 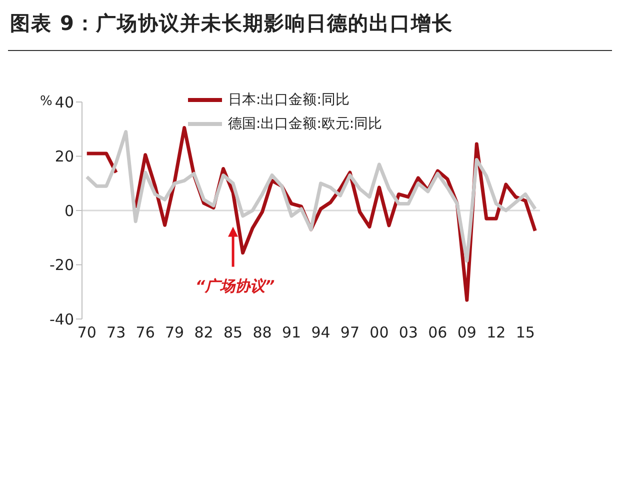 What do you see at coordinates (262, 333) in the screenshot?
I see `x-tick-label: 88` at bounding box center [262, 333].